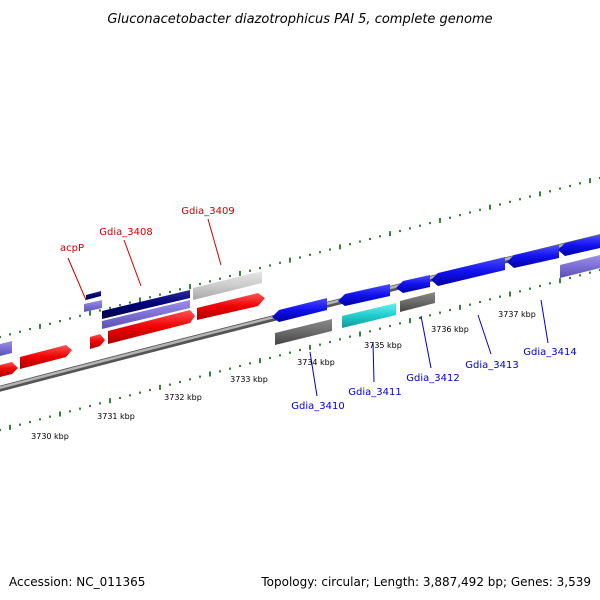 Image resolution: width=600 pixels, height=600 pixels. I want to click on kbp-label: 3733 kbp, so click(249, 379).